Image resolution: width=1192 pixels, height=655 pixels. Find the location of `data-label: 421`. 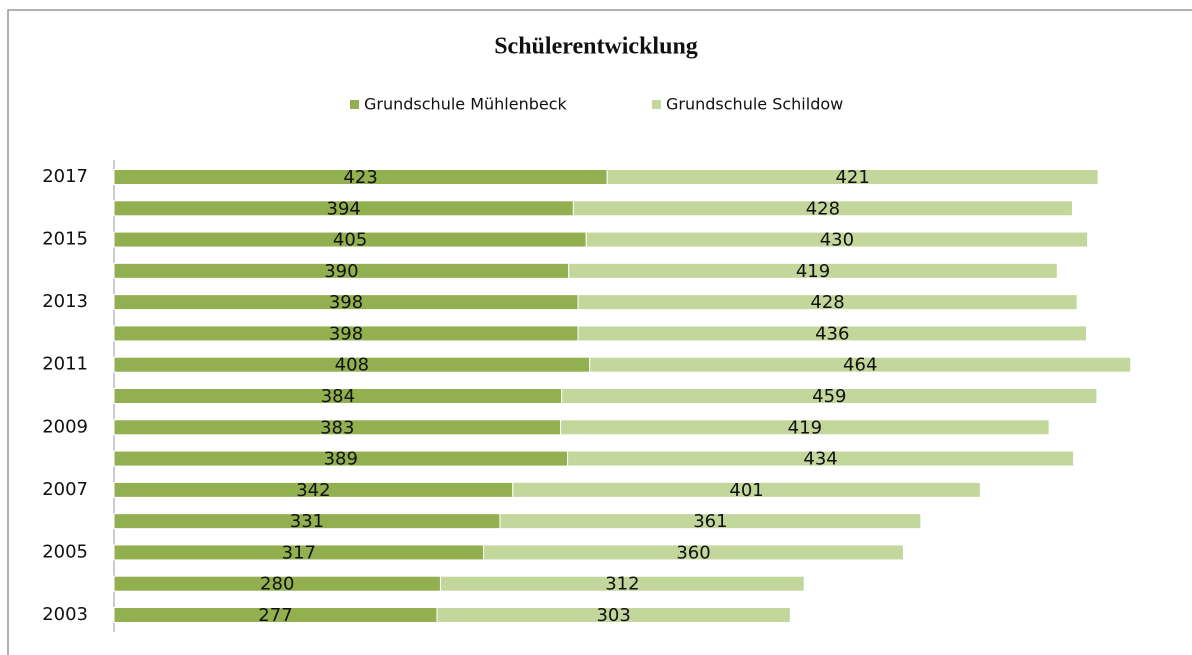

data-label: 421 is located at coordinates (852, 177).